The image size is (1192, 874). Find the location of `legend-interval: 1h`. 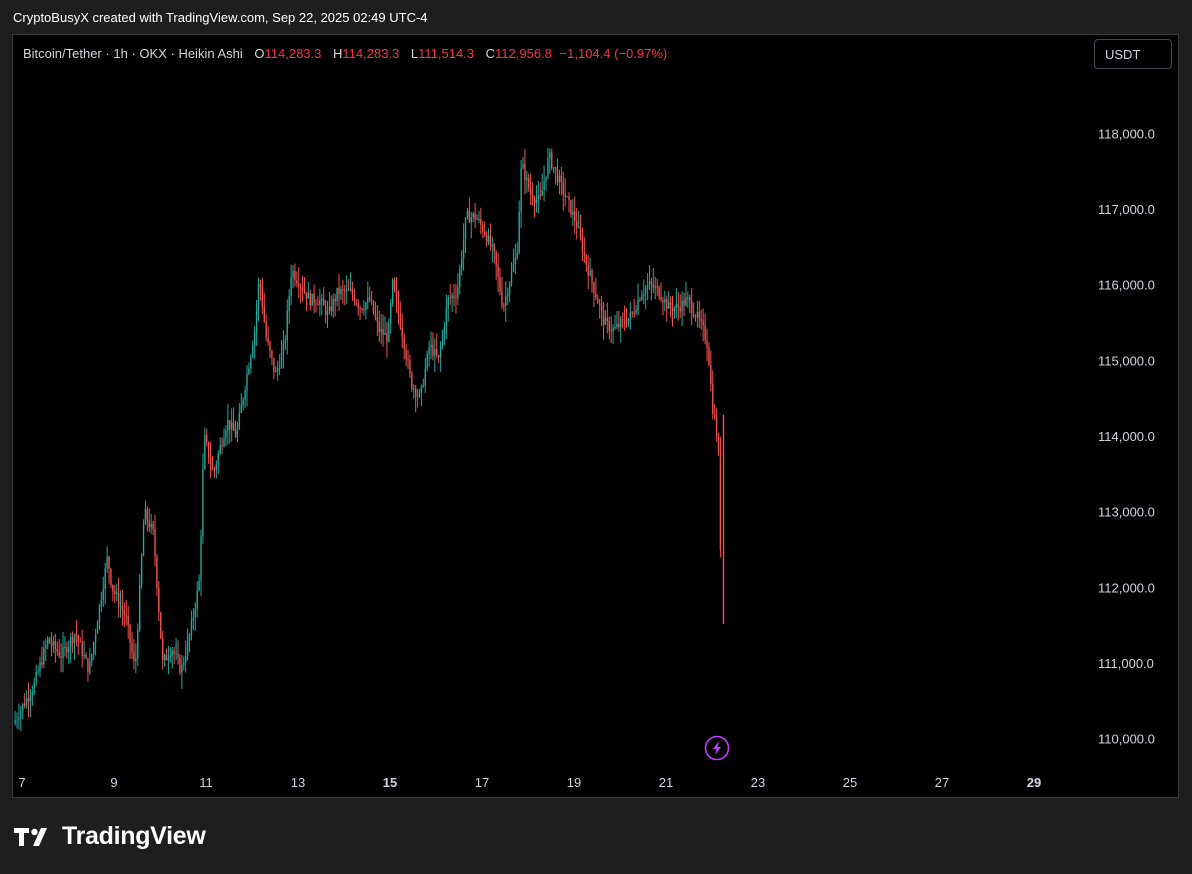

legend-interval: 1h is located at coordinates (120, 53).